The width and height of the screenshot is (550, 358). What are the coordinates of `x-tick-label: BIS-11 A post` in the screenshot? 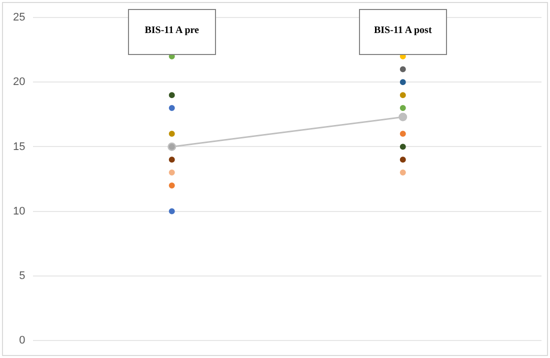 It's located at (402, 30).